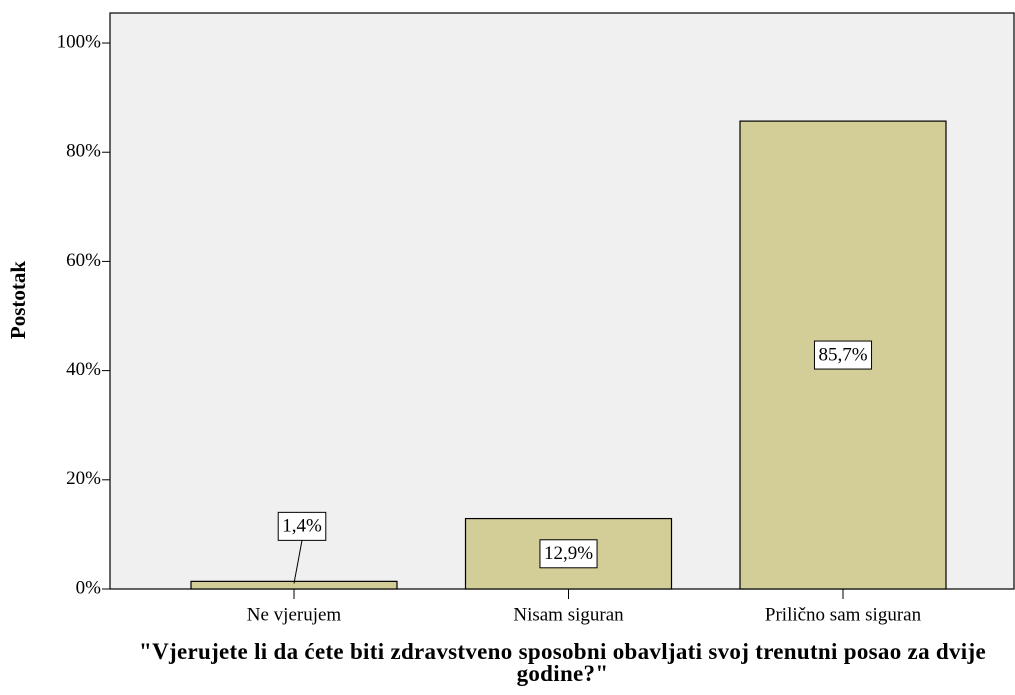  What do you see at coordinates (89, 587) in the screenshot?
I see `y-tick-label: 0%` at bounding box center [89, 587].